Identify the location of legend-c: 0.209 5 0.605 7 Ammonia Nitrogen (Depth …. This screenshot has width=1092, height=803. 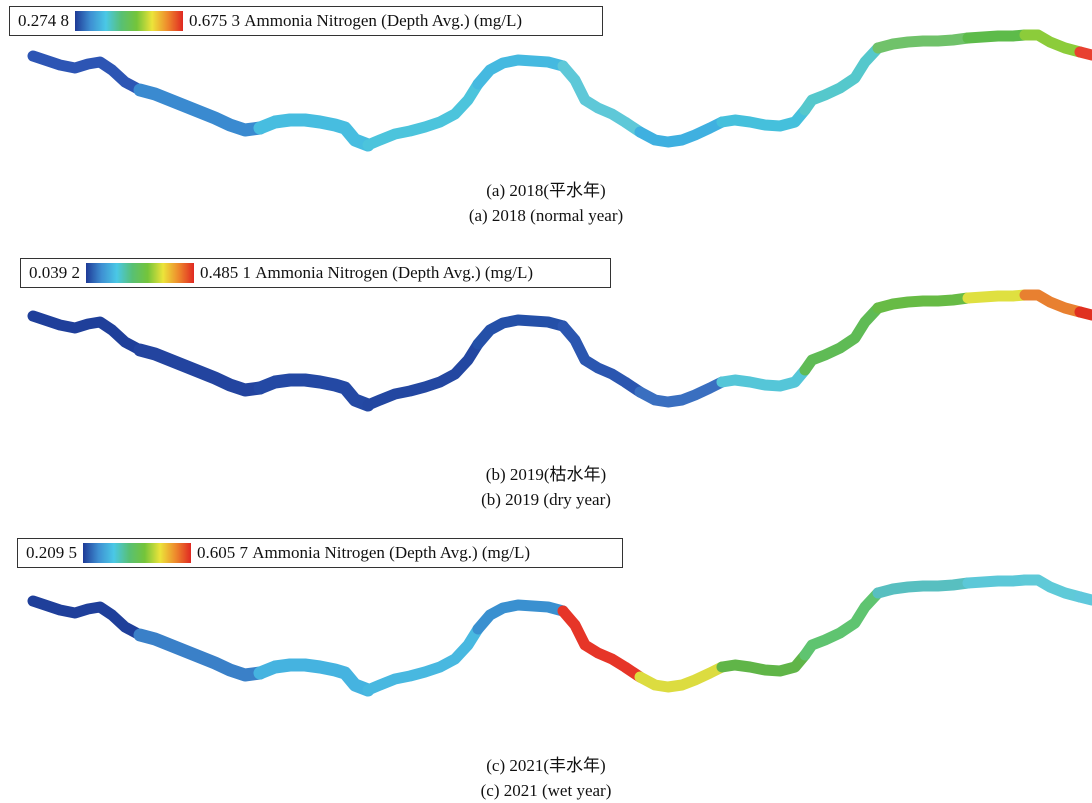
(320, 553).